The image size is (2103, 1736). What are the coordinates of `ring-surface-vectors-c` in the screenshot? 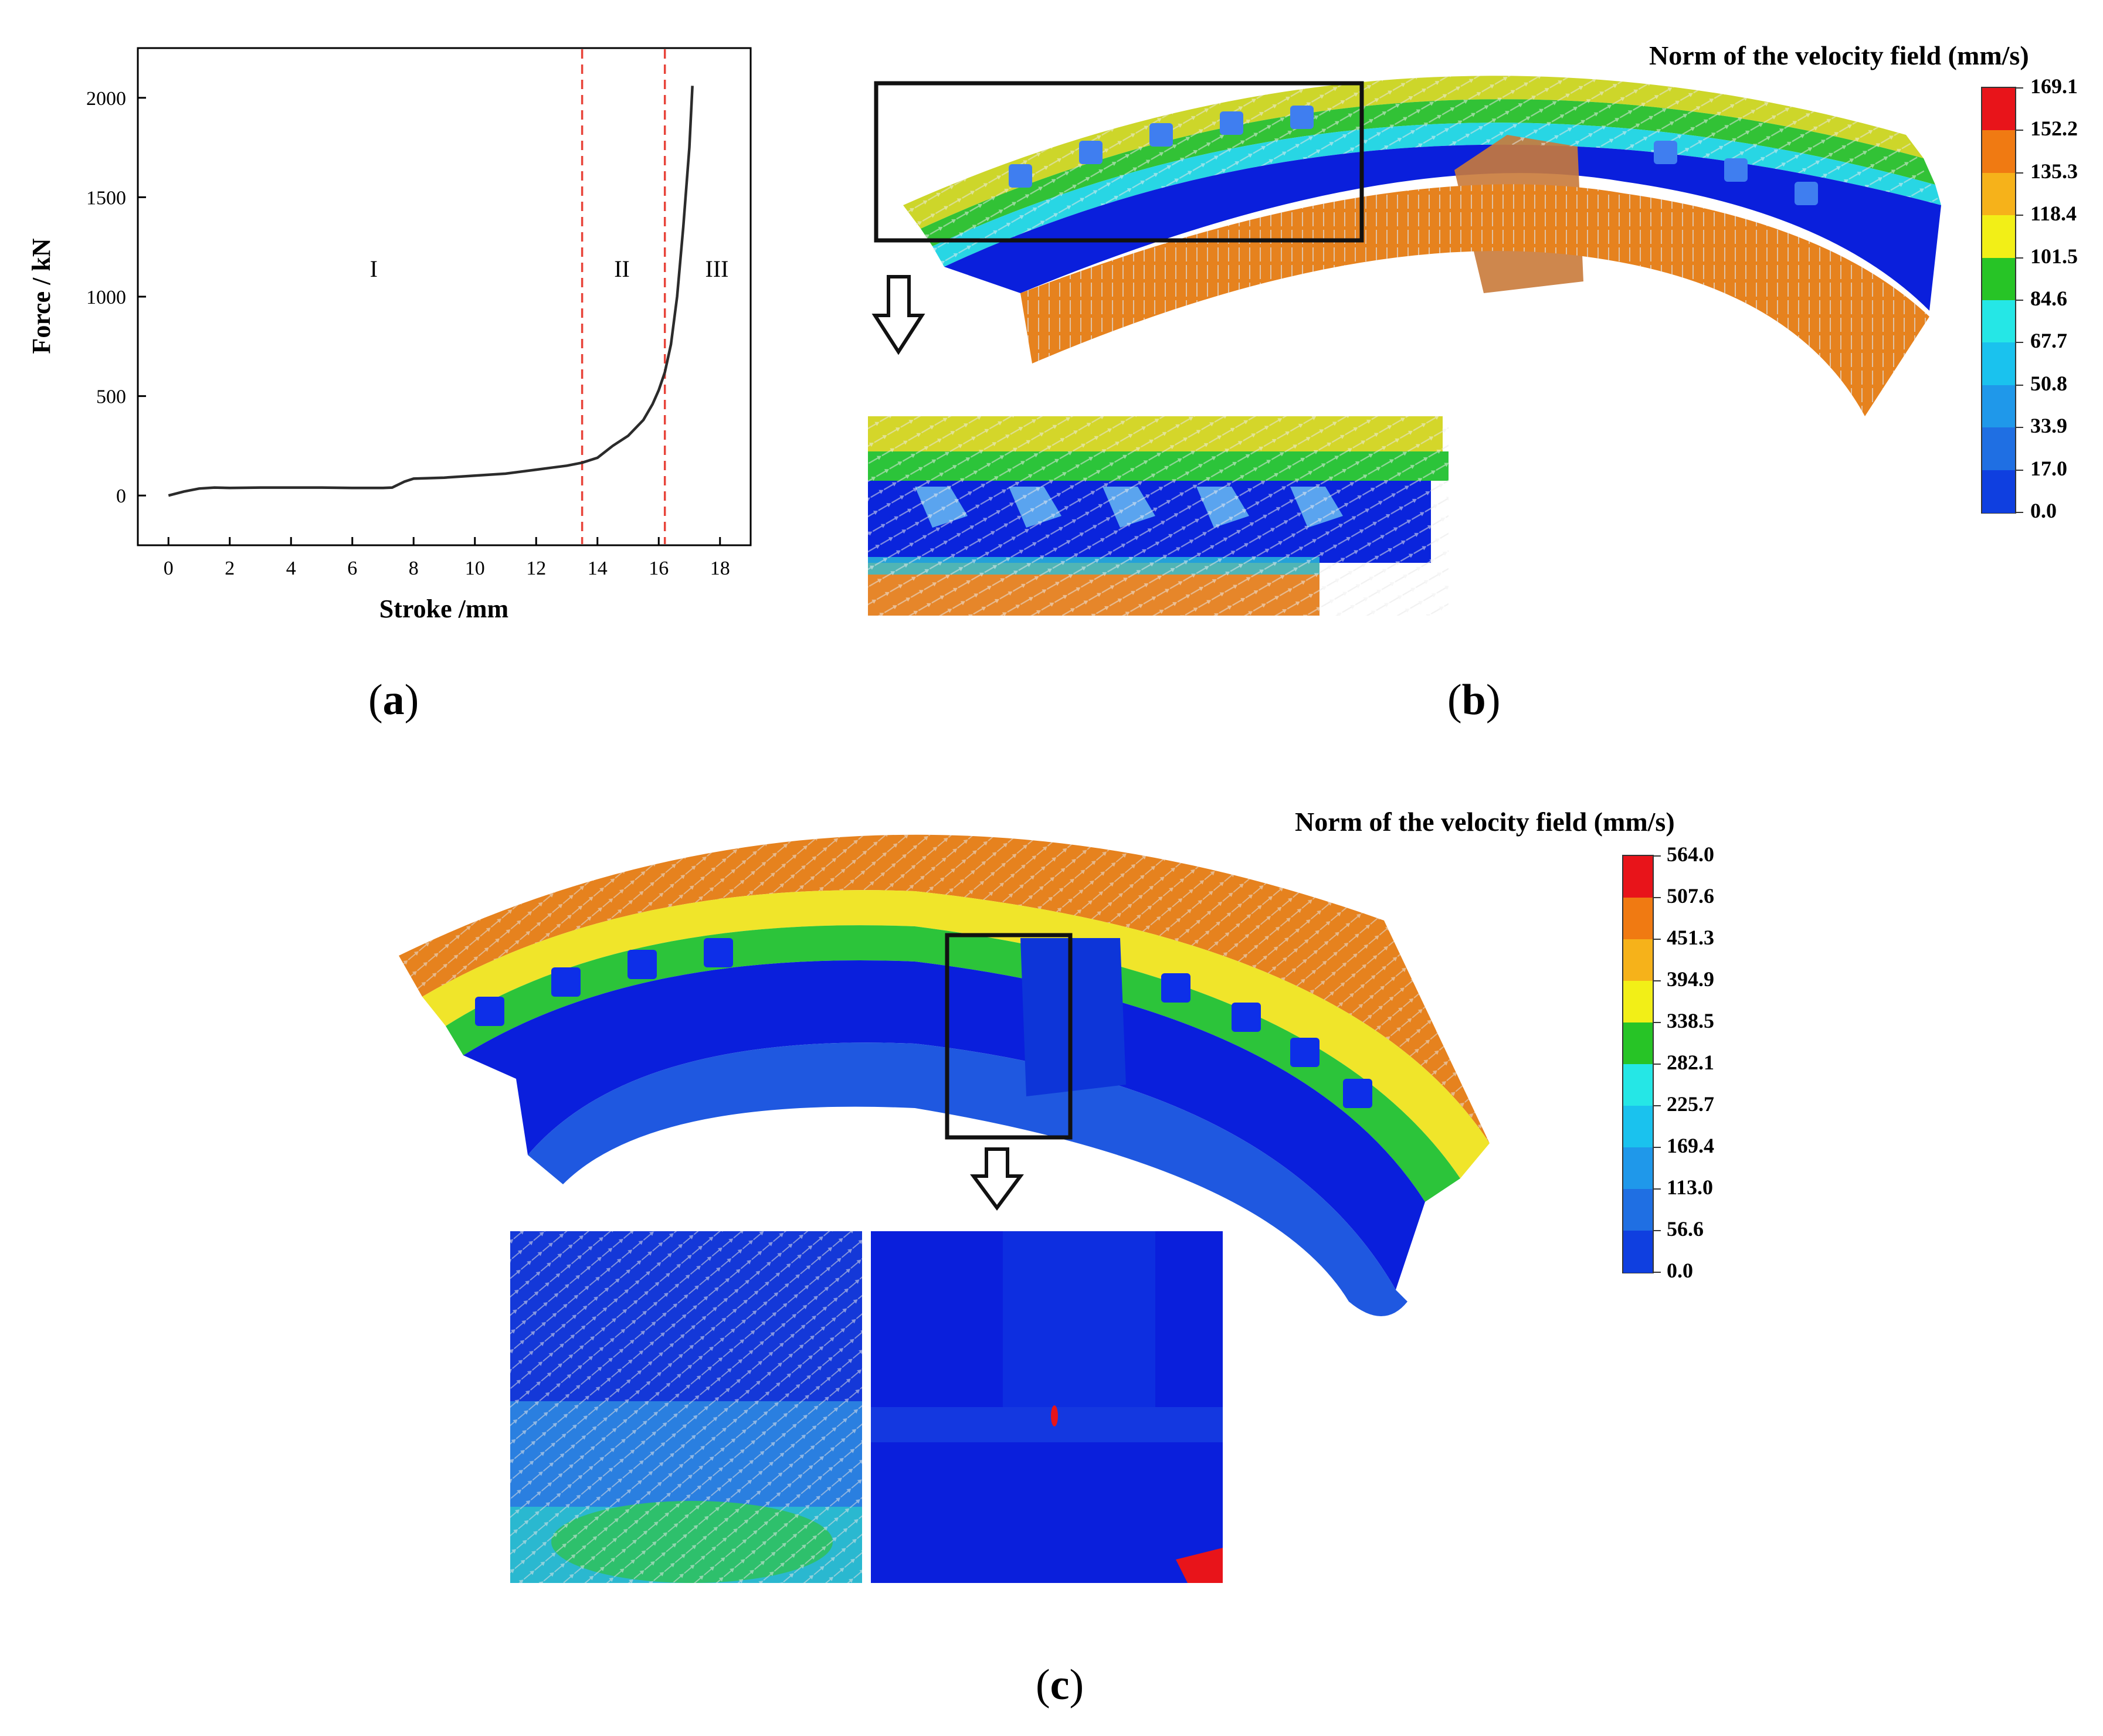 It's located at (944, 988).